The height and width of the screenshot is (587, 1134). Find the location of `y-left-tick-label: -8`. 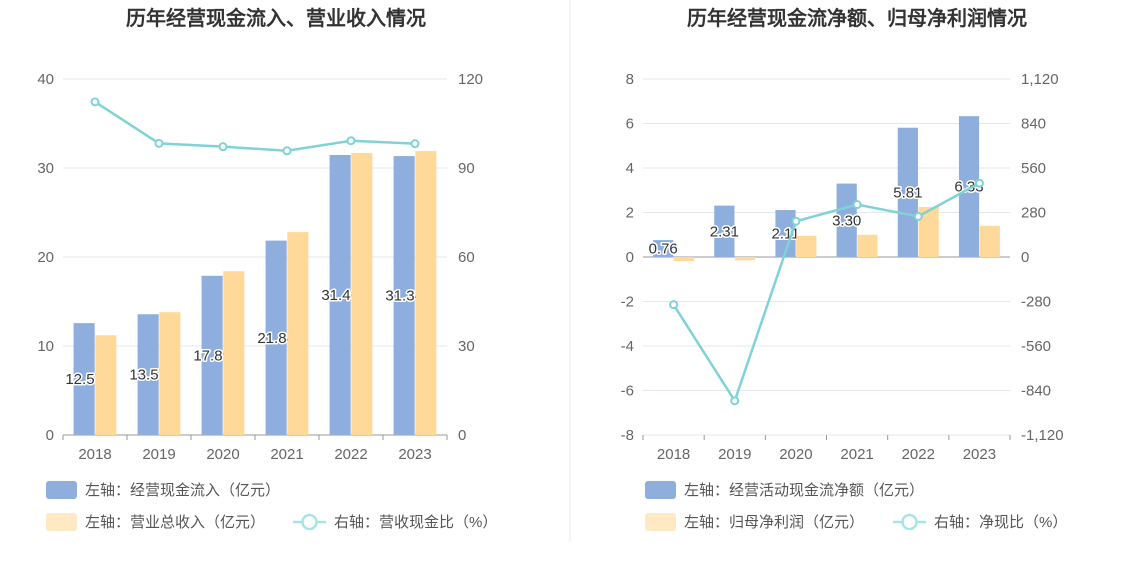

y-left-tick-label: -8 is located at coordinates (627, 435).